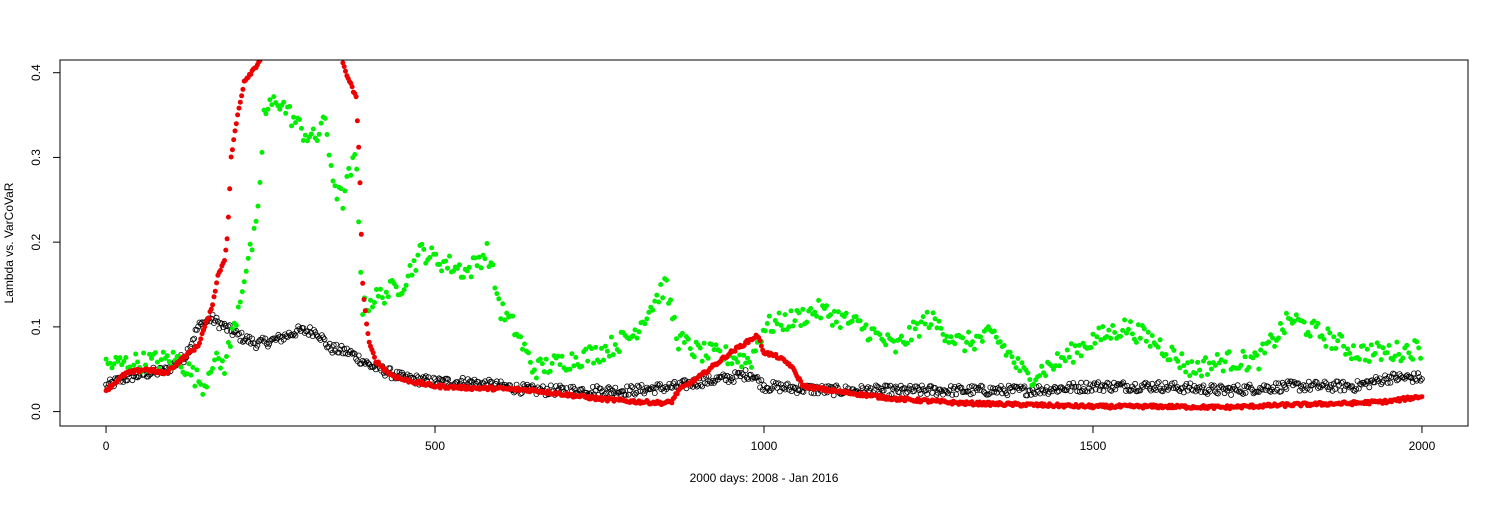  What do you see at coordinates (9, 242) in the screenshot?
I see `y-axis-label: Lambda vs. VarCoVaR` at bounding box center [9, 242].